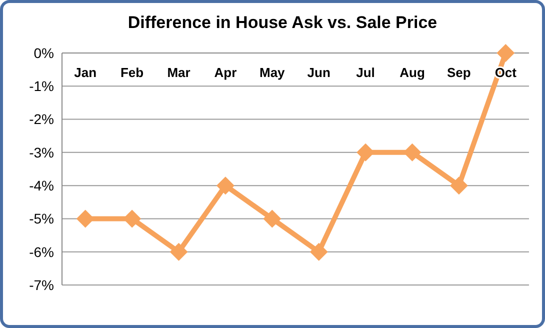 This screenshot has height=328, width=545. What do you see at coordinates (41, 152) in the screenshot?
I see `y-tick-label: -3%` at bounding box center [41, 152].